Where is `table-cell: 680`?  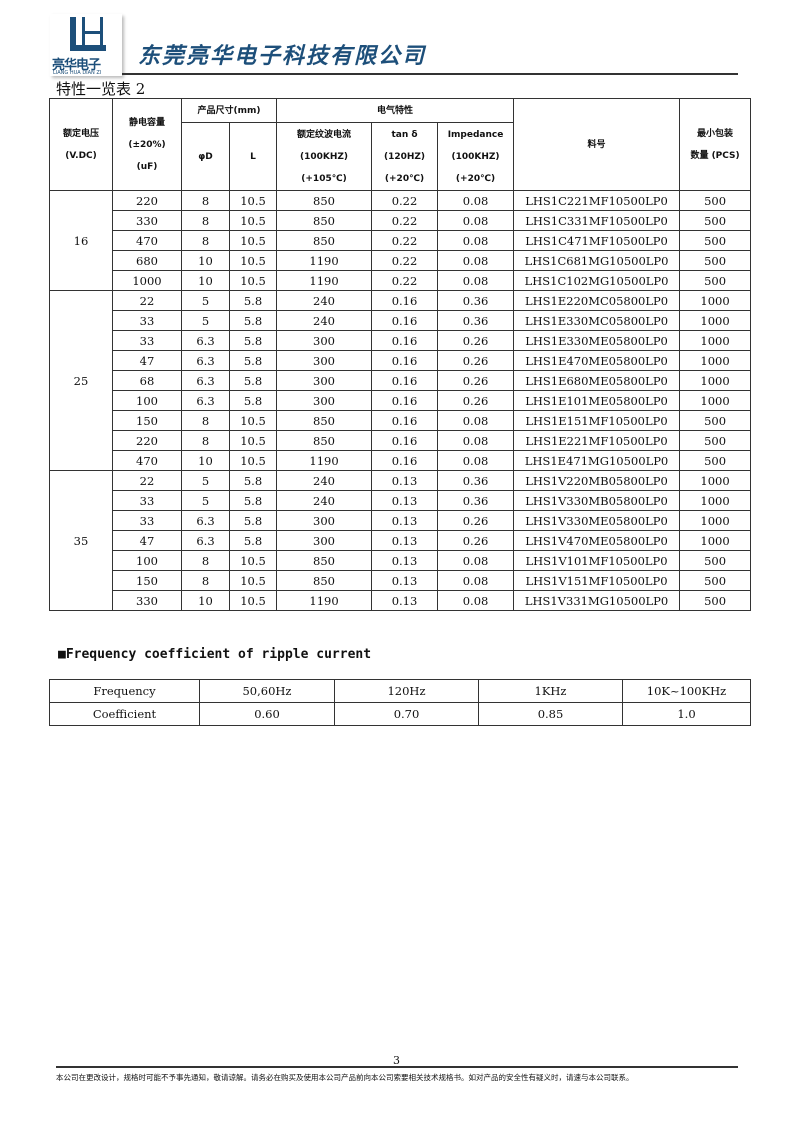 table-cell: 680 is located at coordinates (147, 260).